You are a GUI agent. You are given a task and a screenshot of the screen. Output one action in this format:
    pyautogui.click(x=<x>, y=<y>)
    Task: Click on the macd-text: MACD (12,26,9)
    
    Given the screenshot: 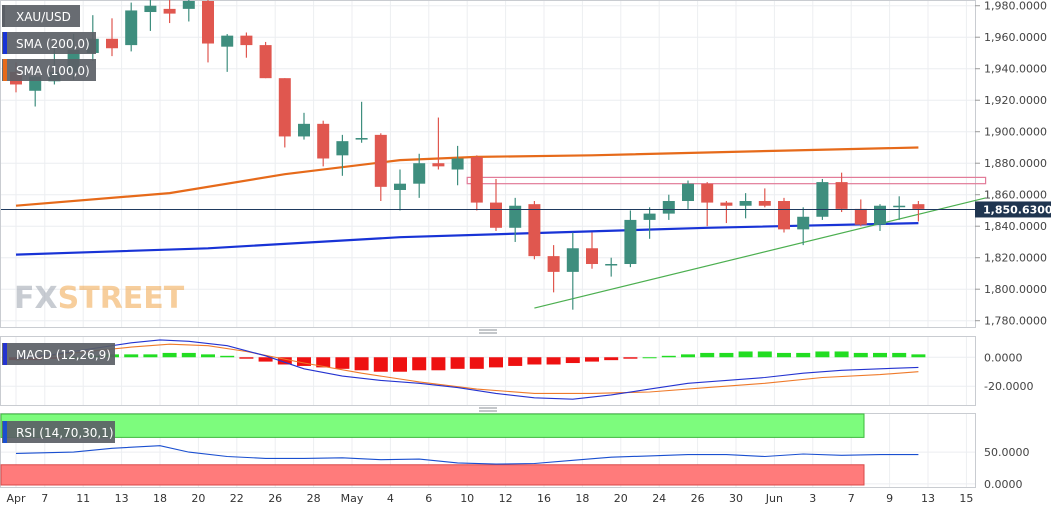 What is the action you would take?
    pyautogui.click(x=63, y=355)
    